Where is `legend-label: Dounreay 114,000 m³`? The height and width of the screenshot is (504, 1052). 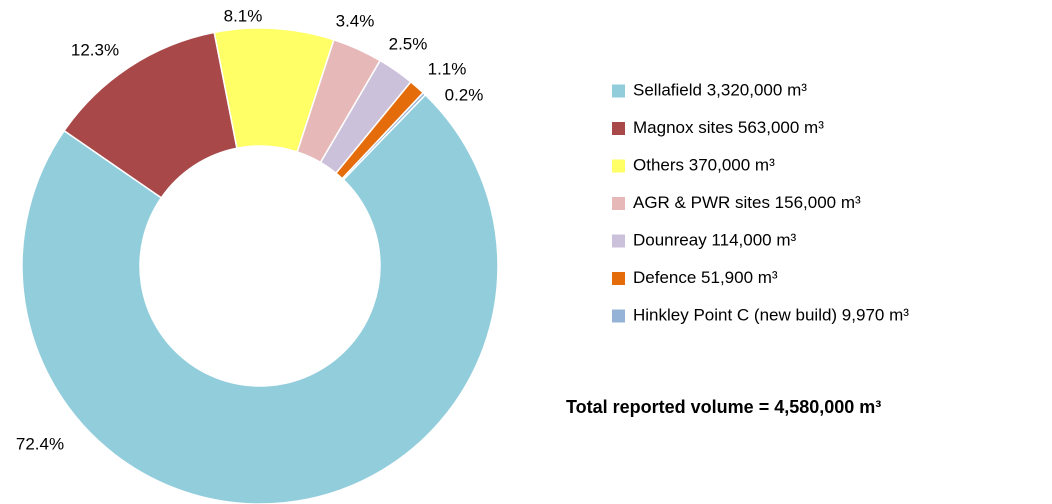 legend-label: Dounreay 114,000 m³ is located at coordinates (715, 239).